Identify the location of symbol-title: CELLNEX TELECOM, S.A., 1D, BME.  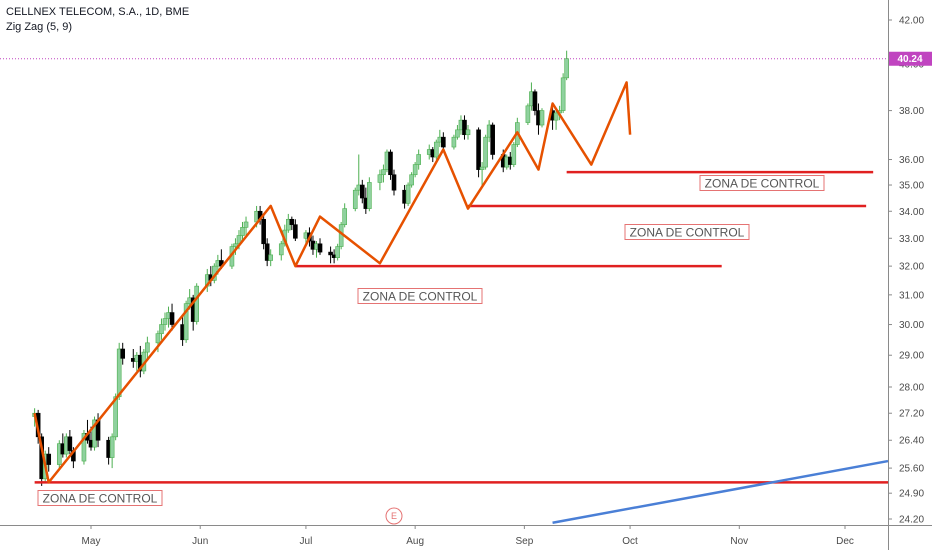
(98, 12).